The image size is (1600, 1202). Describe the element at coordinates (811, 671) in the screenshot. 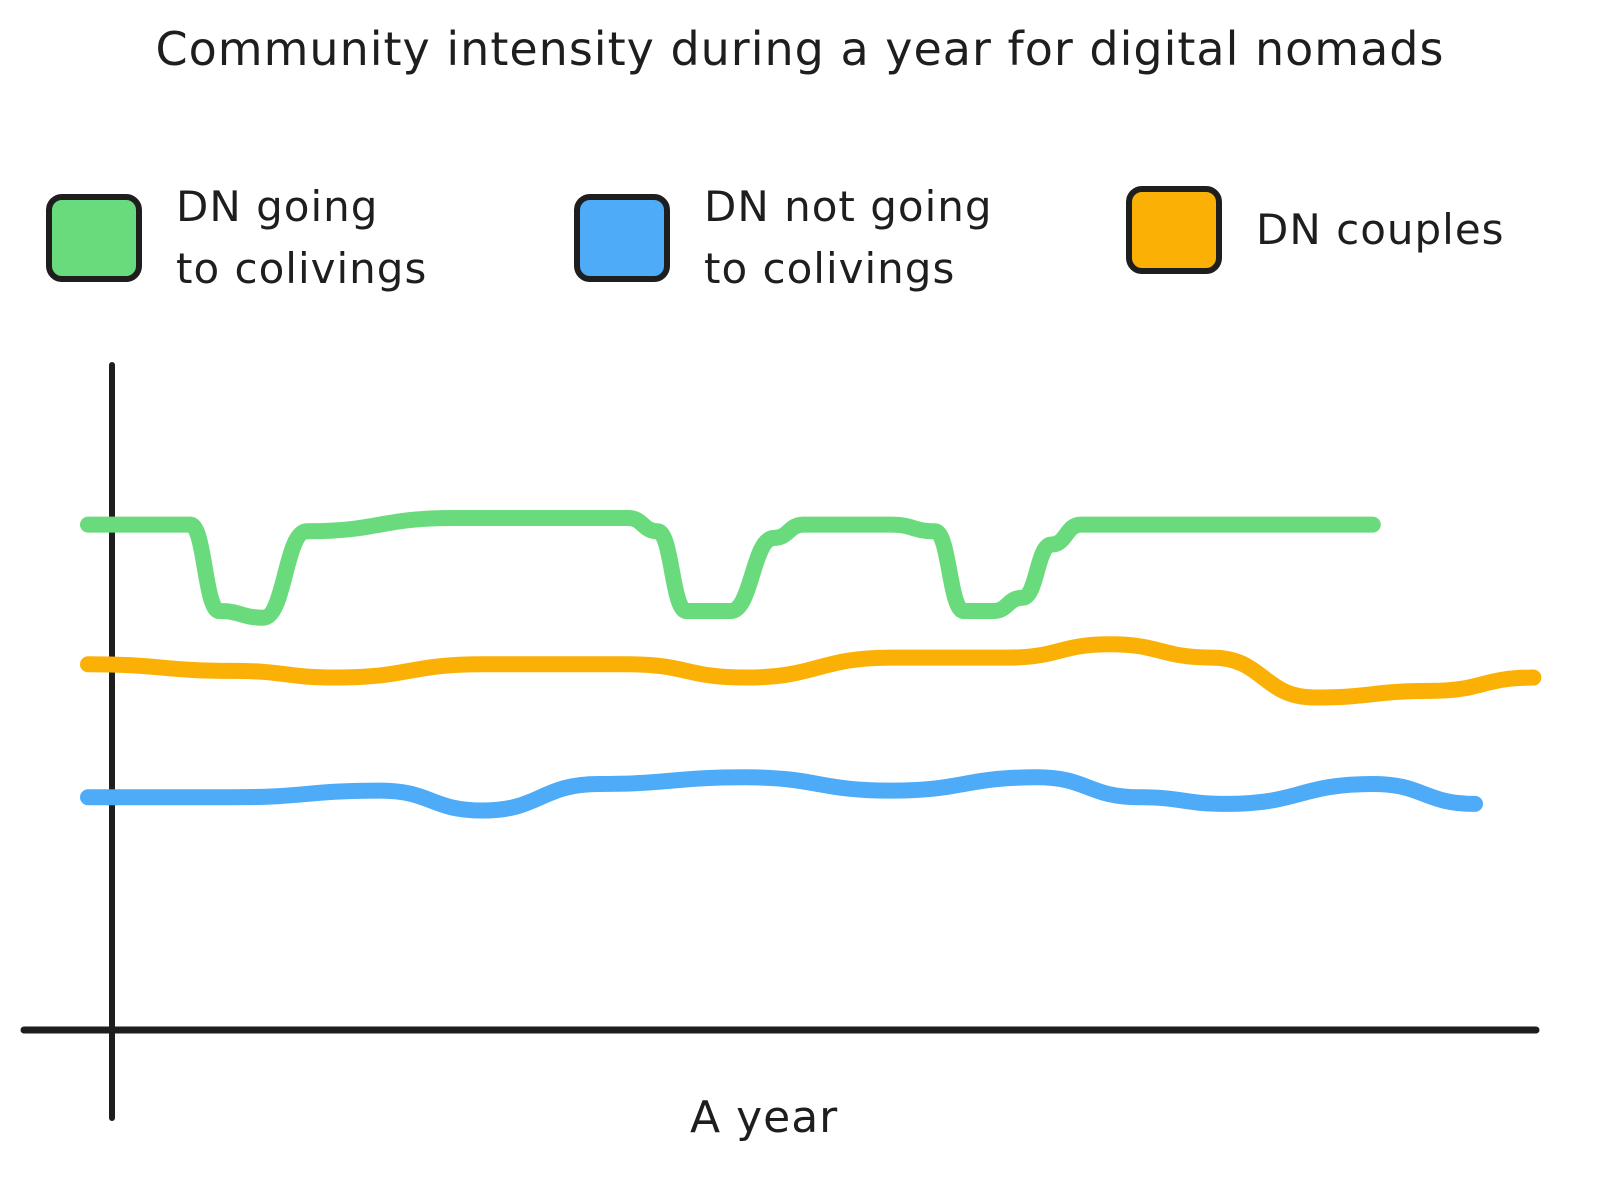

I see `series-couples-line` at that location.